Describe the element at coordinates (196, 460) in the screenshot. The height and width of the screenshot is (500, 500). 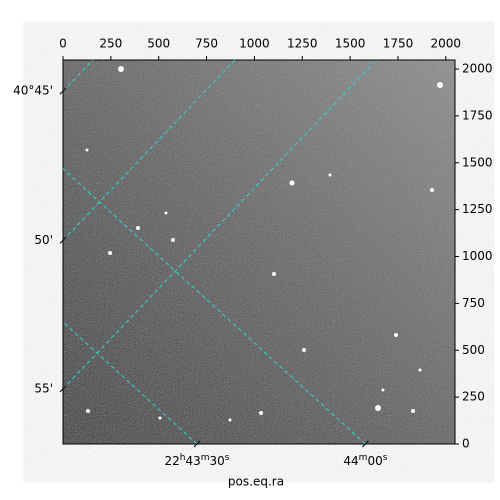
I see `ra-tick-label: 22h43m30s` at that location.